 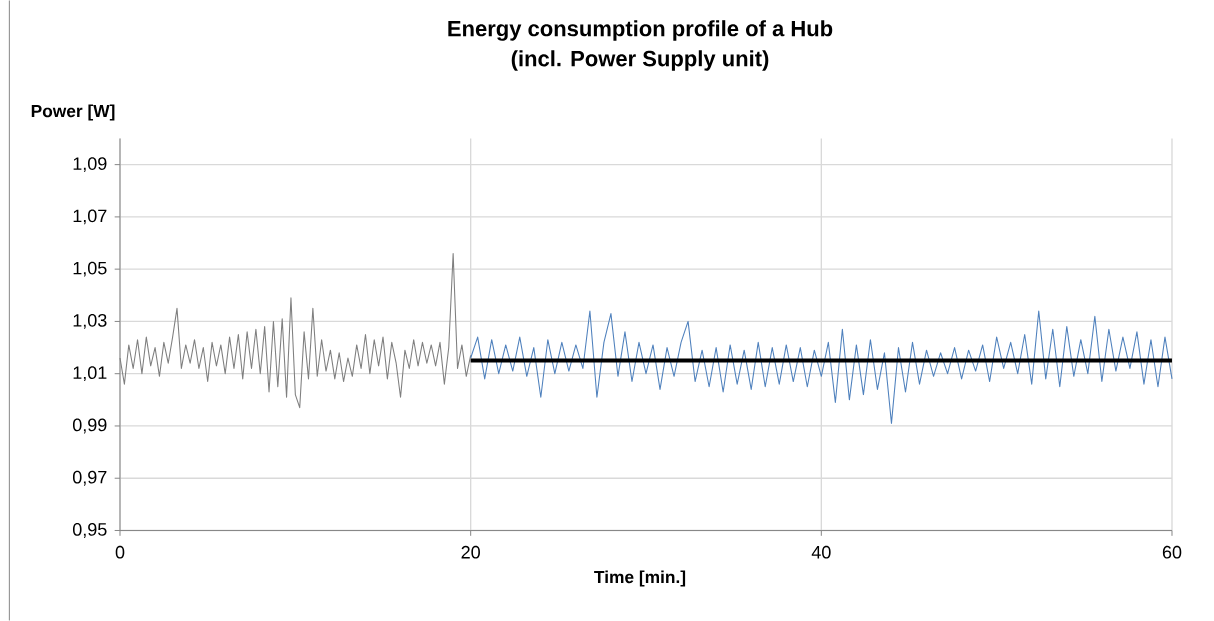 I want to click on y-axis-title: Power [W], so click(x=73, y=112).